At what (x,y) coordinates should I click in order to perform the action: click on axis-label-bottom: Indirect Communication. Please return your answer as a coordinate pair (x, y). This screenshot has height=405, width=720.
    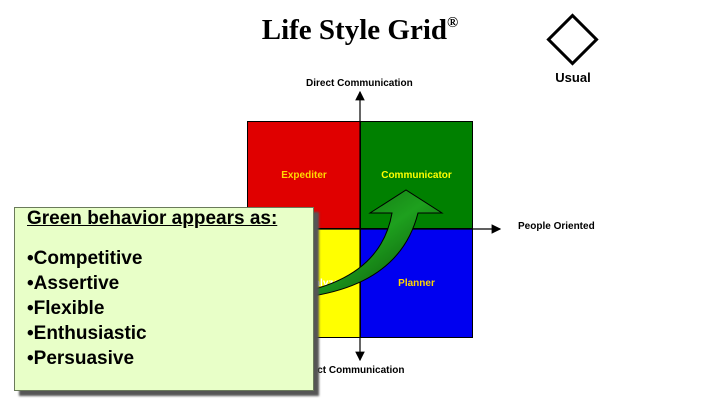
    Looking at the image, I should click on (347, 370).